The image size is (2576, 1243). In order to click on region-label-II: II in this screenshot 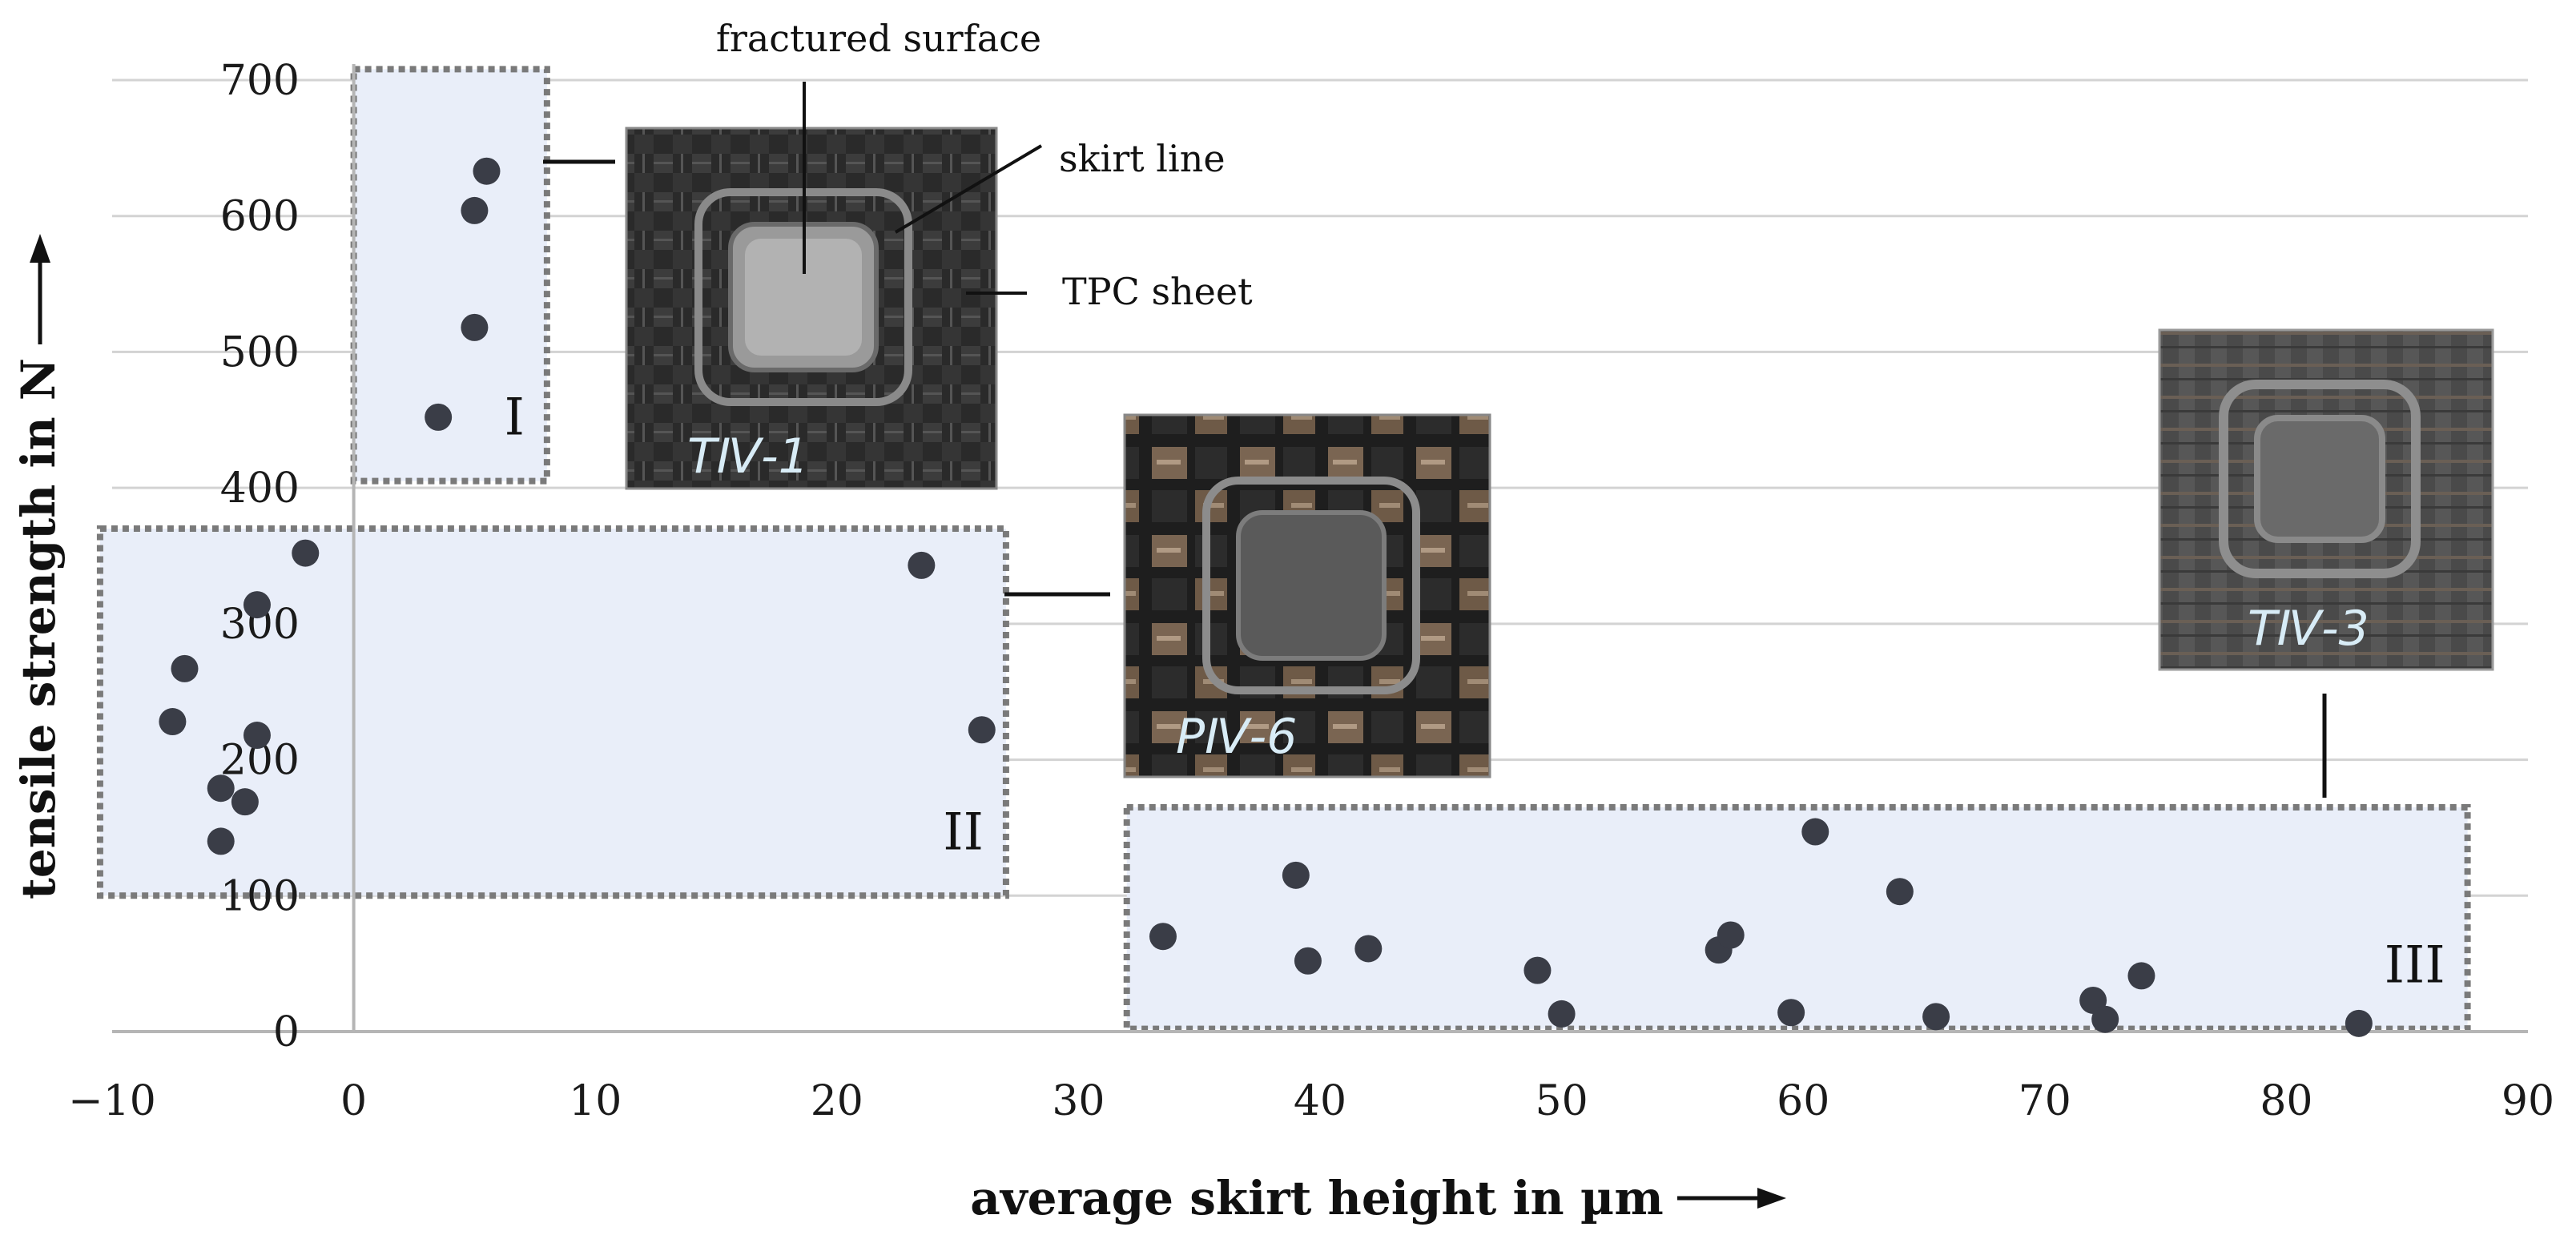, I will do `click(963, 832)`.